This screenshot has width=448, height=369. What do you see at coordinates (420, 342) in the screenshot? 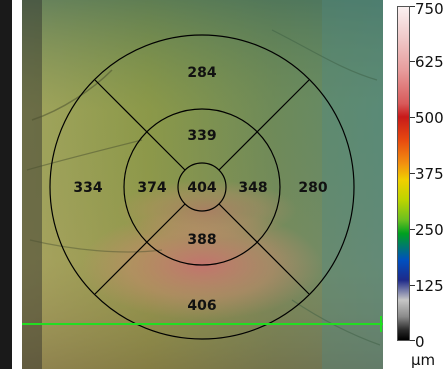
I see `scale-label-0: 0` at bounding box center [420, 342].